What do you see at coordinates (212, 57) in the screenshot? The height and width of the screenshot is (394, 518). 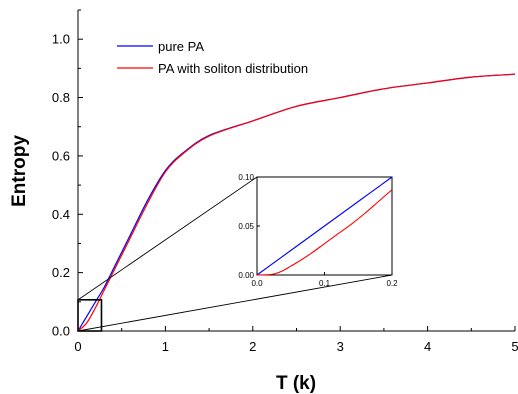 I see `legend: pure PA PA with soliton distribution` at bounding box center [212, 57].